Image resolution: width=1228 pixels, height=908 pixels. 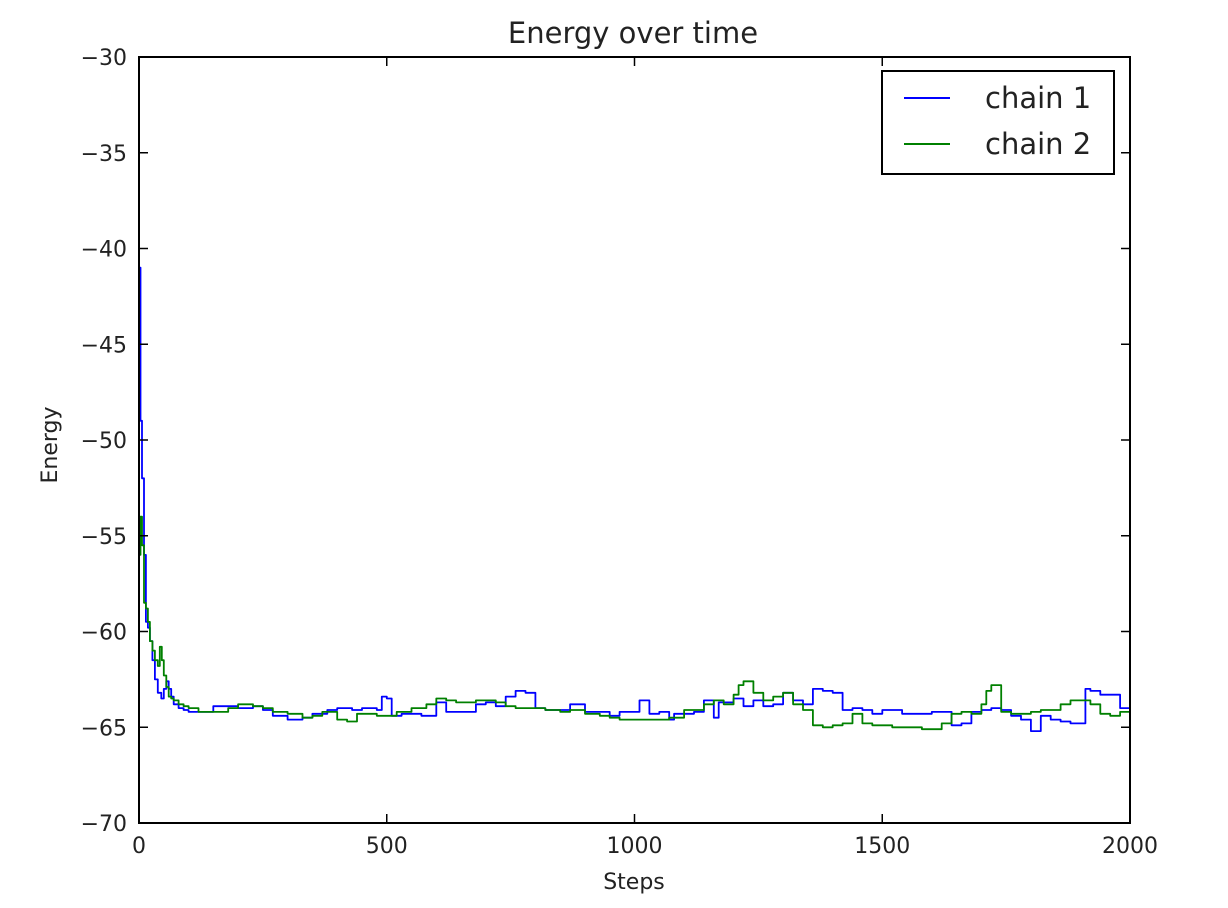 I want to click on chart-title: Energy over time, so click(x=633, y=33).